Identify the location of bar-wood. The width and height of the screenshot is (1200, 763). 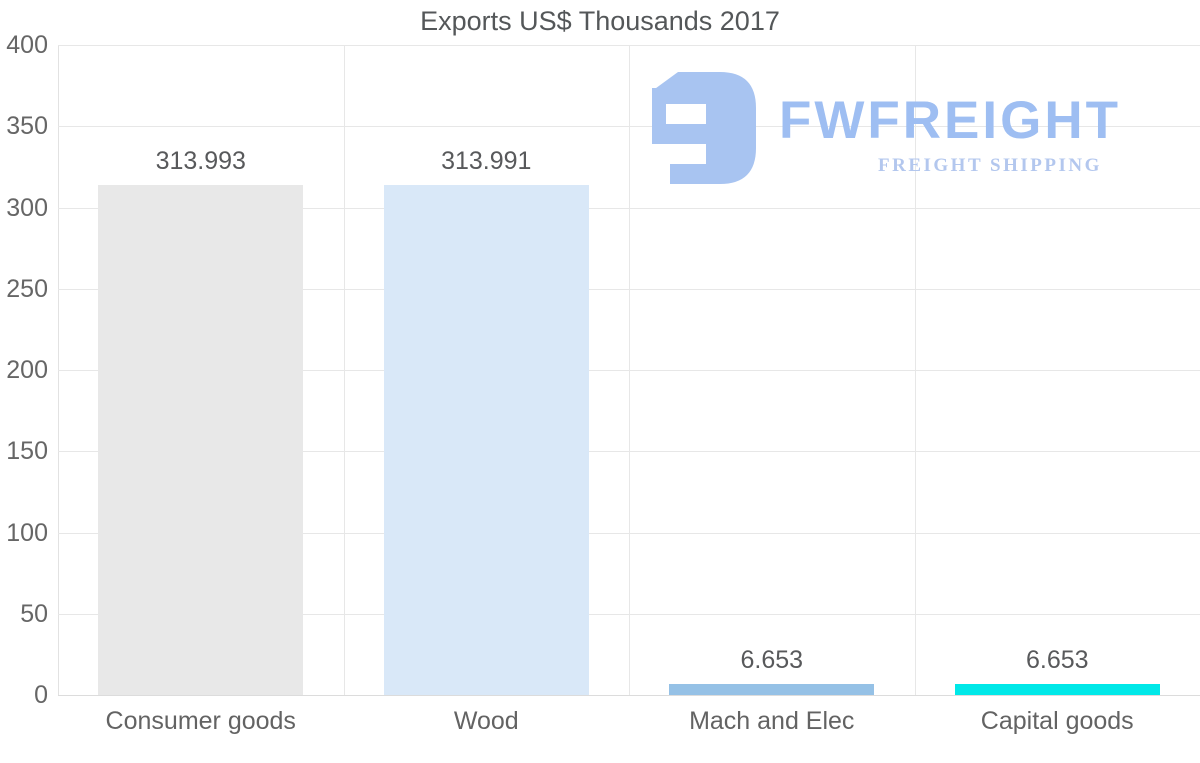
(486, 439).